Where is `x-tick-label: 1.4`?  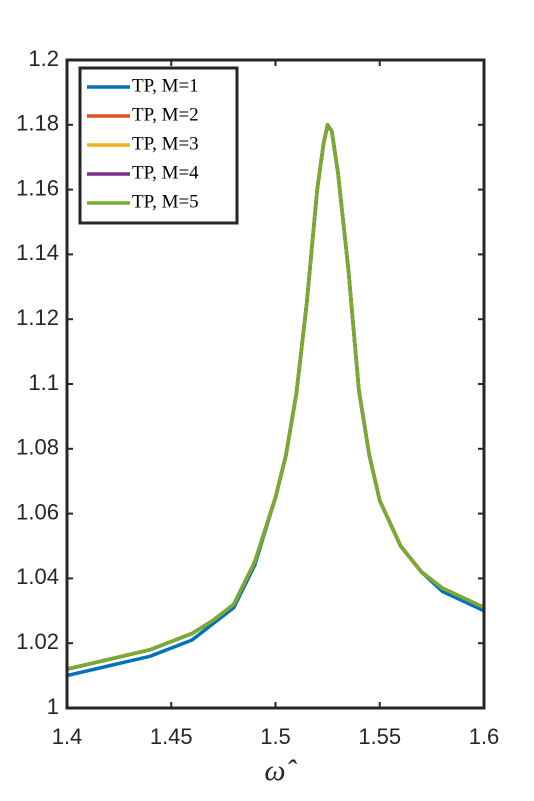 x-tick-label: 1.4 is located at coordinates (67, 736).